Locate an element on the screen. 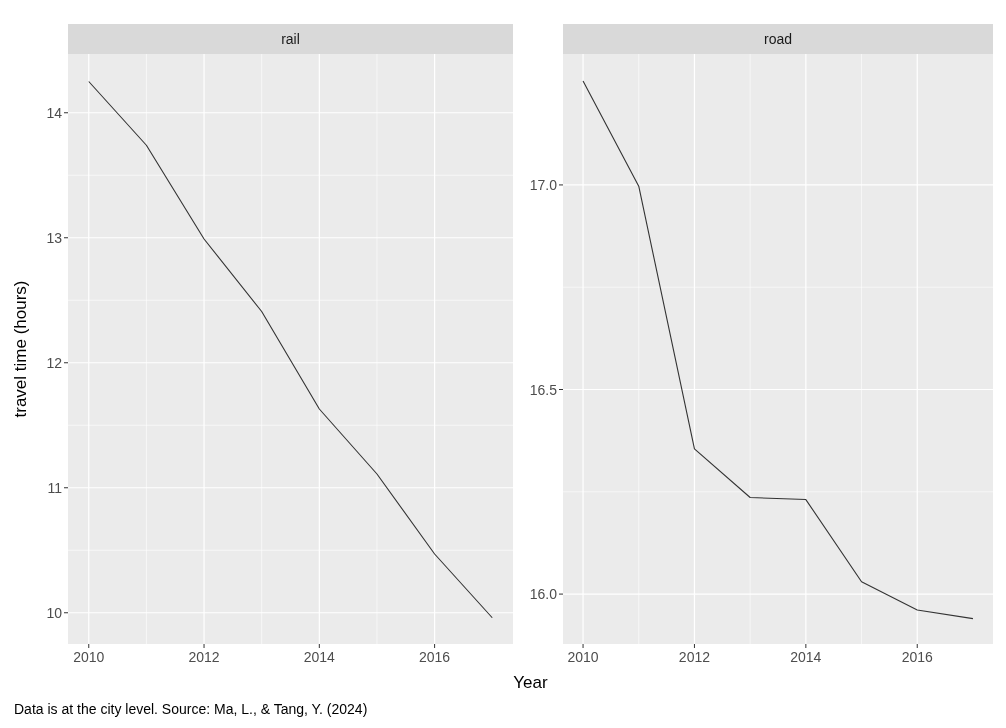 The height and width of the screenshot is (728, 1006). y-tick-label: 13 is located at coordinates (54, 237).